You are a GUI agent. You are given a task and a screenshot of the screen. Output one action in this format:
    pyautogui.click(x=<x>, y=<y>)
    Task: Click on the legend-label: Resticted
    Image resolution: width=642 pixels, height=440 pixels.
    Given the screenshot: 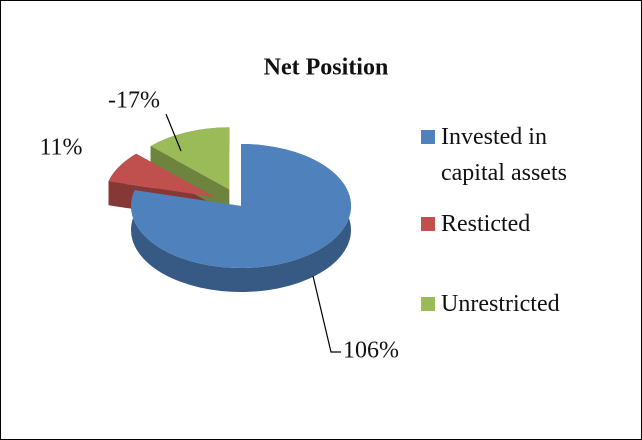 What is the action you would take?
    pyautogui.click(x=486, y=224)
    